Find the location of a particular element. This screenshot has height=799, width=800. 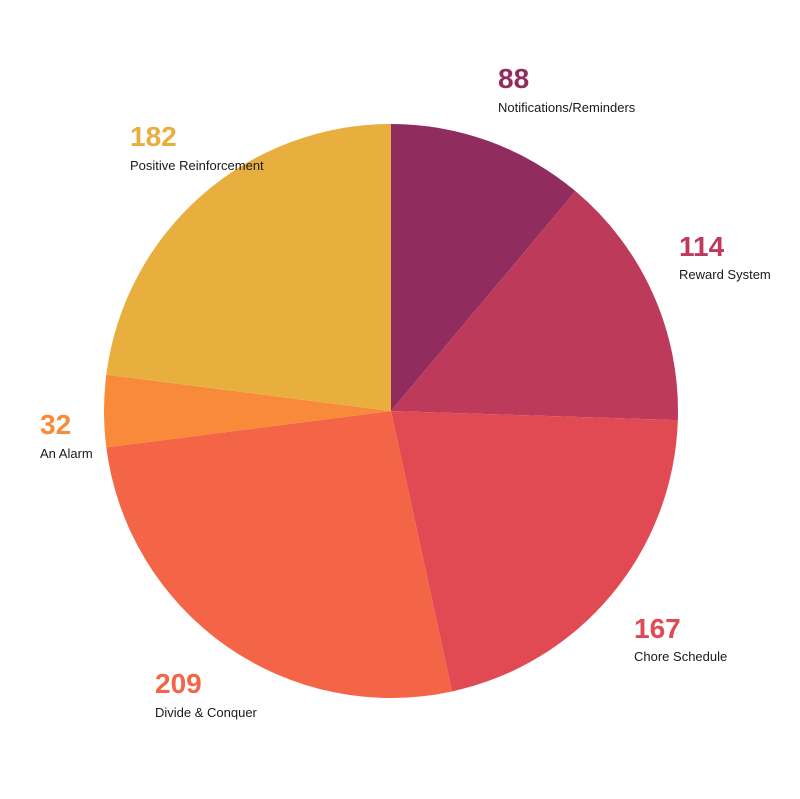

data-label-value-an-alarm: 32 is located at coordinates (55, 424).